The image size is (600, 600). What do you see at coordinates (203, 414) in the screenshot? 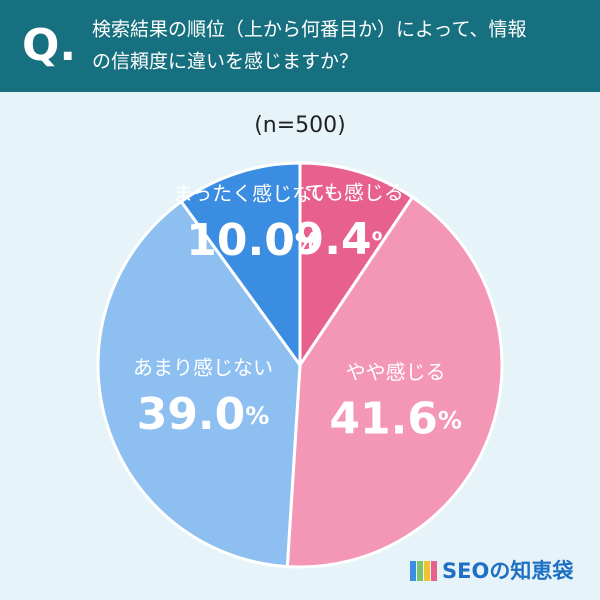
I see `slice-value-label: 39.0%` at bounding box center [203, 414].